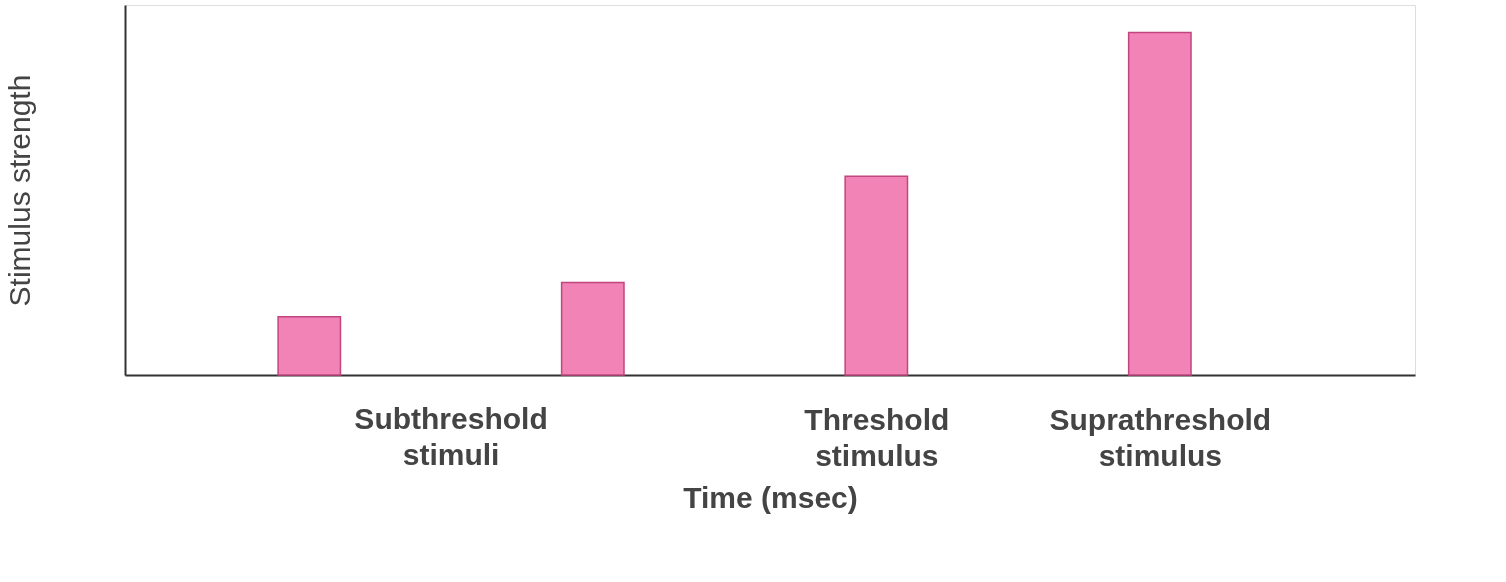 The width and height of the screenshot is (1506, 582). What do you see at coordinates (19, 190) in the screenshot?
I see `y-axis-title: Stimulus strength` at bounding box center [19, 190].